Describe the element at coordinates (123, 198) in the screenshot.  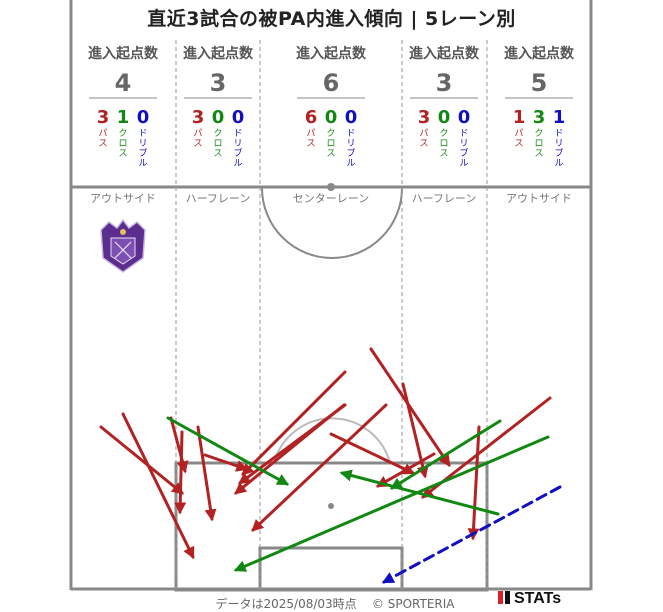
I see `lane-name: アウトサイド` at that location.